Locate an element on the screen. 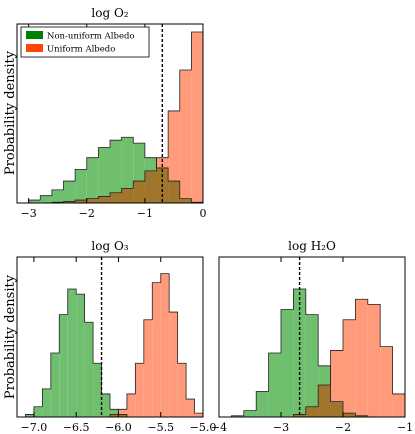  x-tick-label: −5.5 is located at coordinates (160, 427).